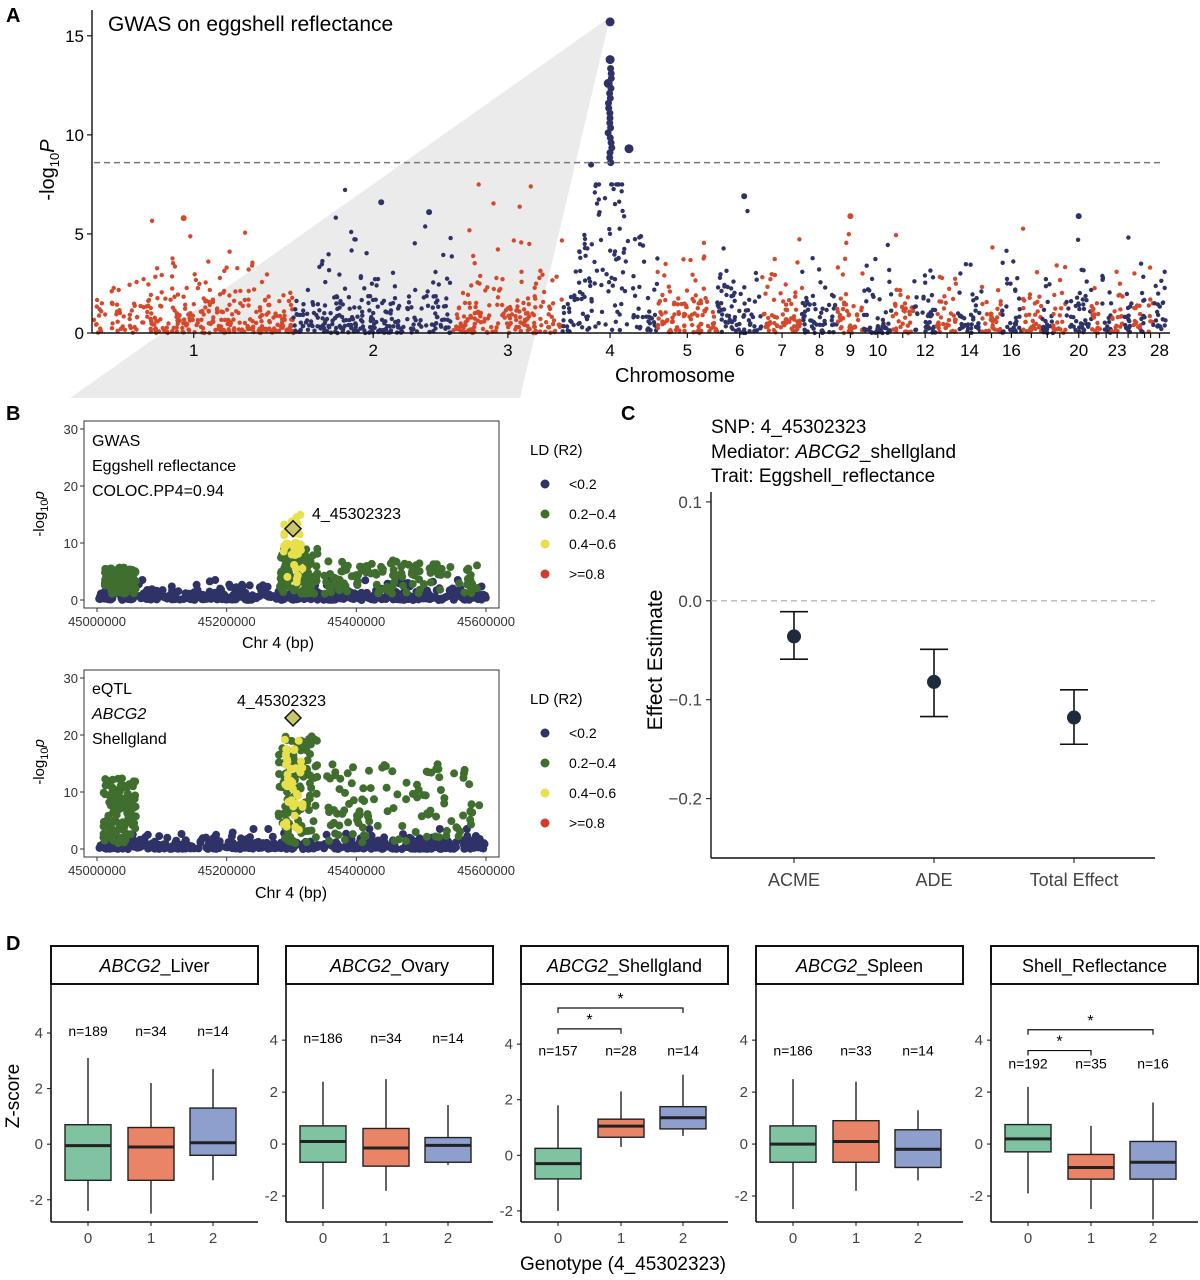 This screenshot has width=1200, height=1280. I want to click on ld-legend-label: 0.4−0.6, so click(592, 544).